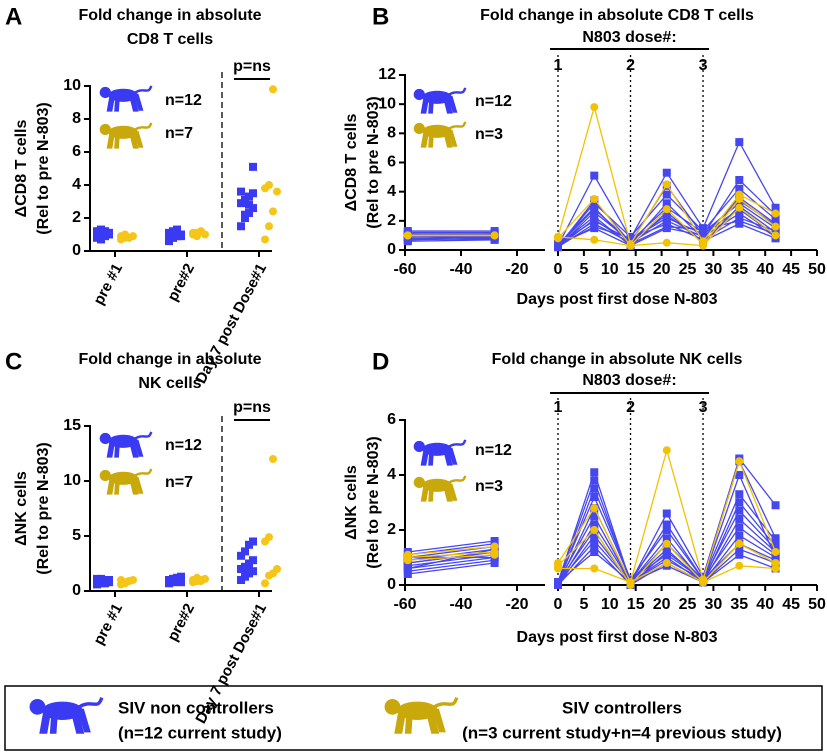 Image resolution: width=827 pixels, height=755 pixels. Describe the element at coordinates (629, 380) in the screenshot. I see `dose-header: N803 dose#:` at that location.